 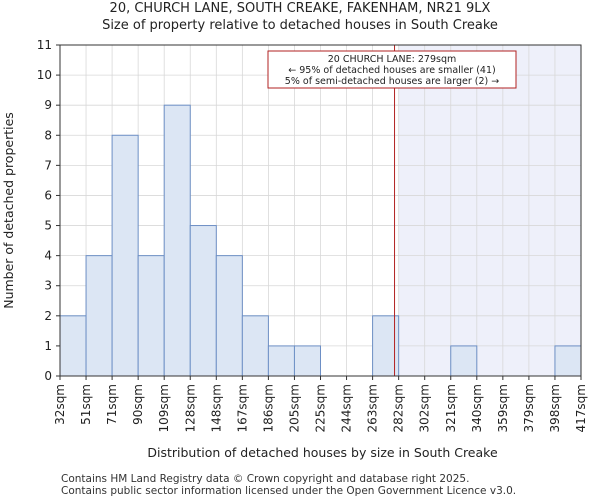 I want to click on bar-205sqm, so click(x=307, y=361).